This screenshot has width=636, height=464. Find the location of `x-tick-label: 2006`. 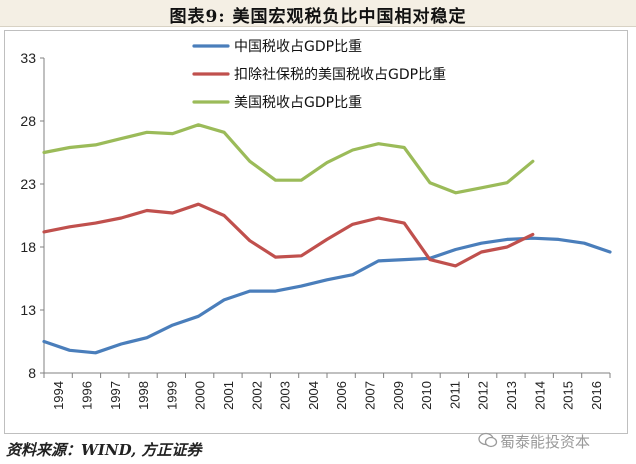

x-tick-label: 2006 is located at coordinates (341, 395).